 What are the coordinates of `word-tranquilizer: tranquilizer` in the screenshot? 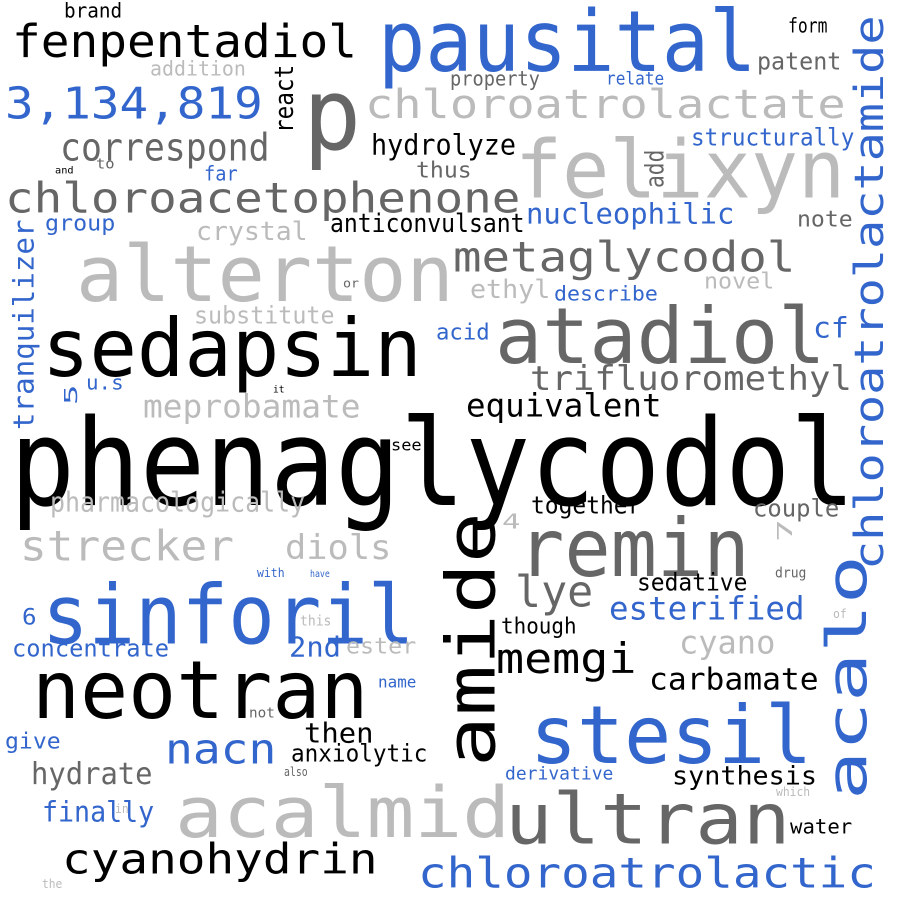 It's located at (24, 324).